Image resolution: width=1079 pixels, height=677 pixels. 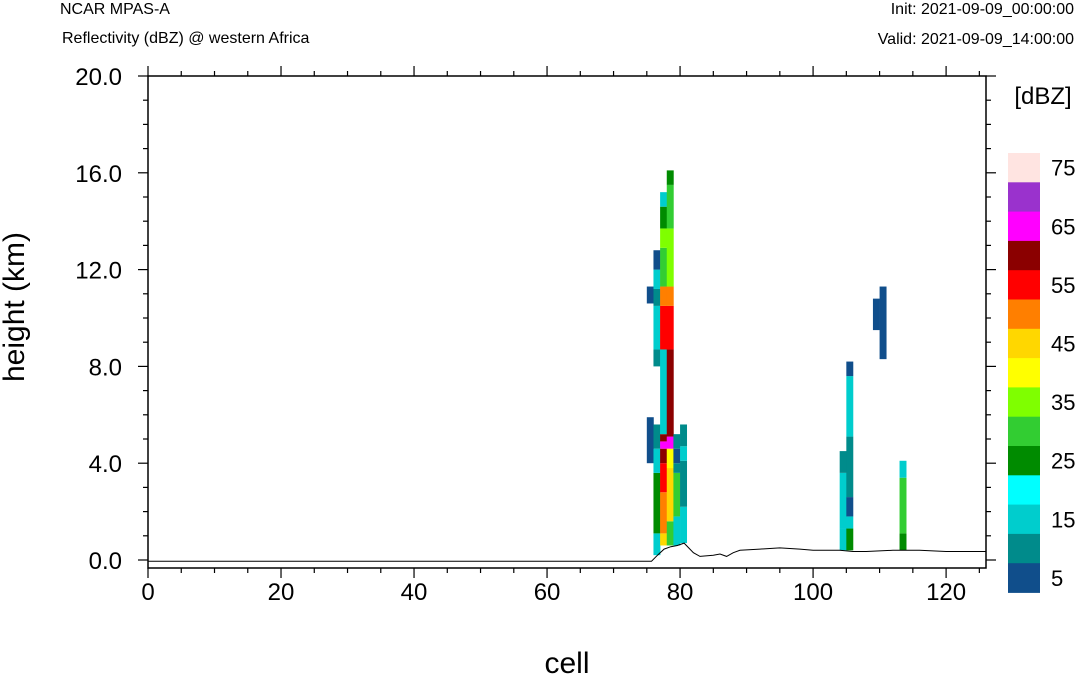 I want to click on colorbar-label: 75, so click(x=1063, y=168).